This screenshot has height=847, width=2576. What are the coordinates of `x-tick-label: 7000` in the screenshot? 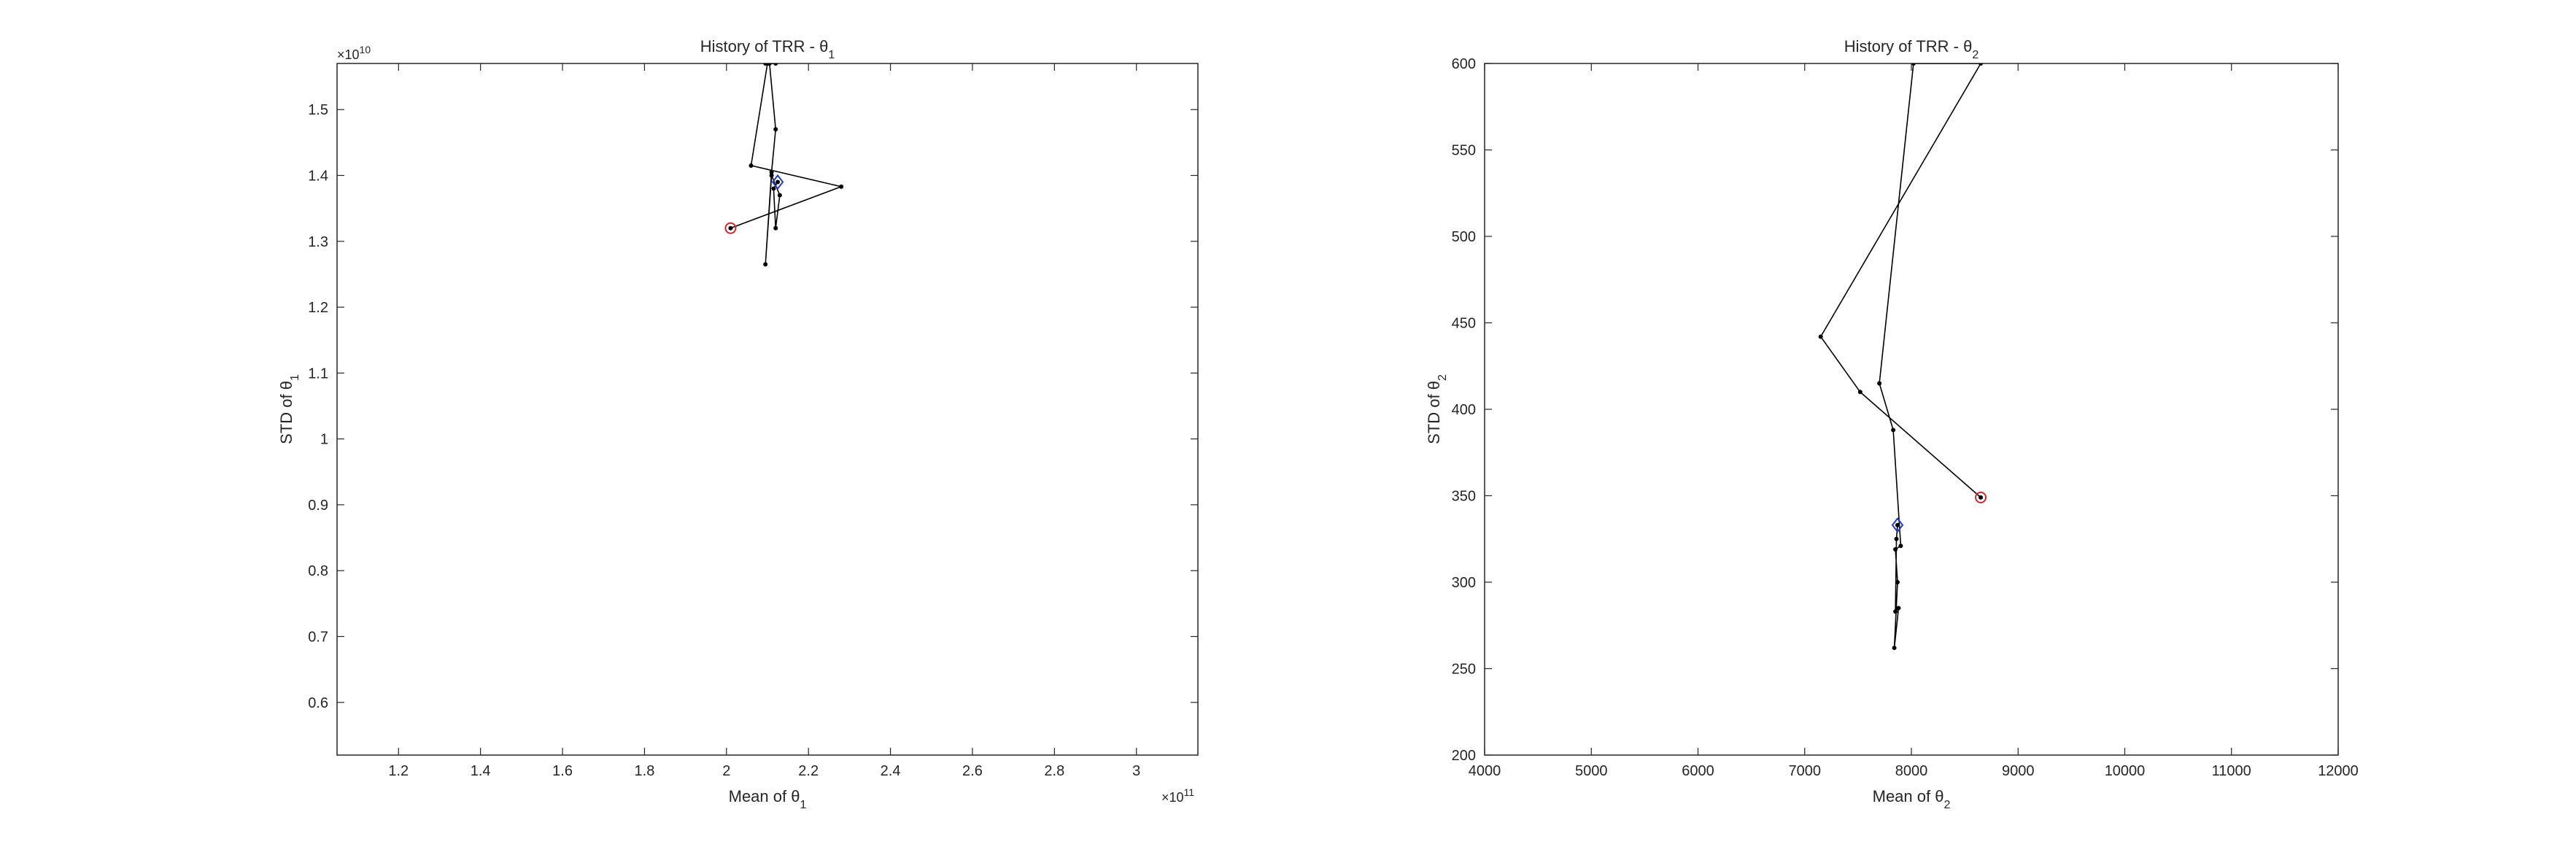 It's located at (1805, 771).